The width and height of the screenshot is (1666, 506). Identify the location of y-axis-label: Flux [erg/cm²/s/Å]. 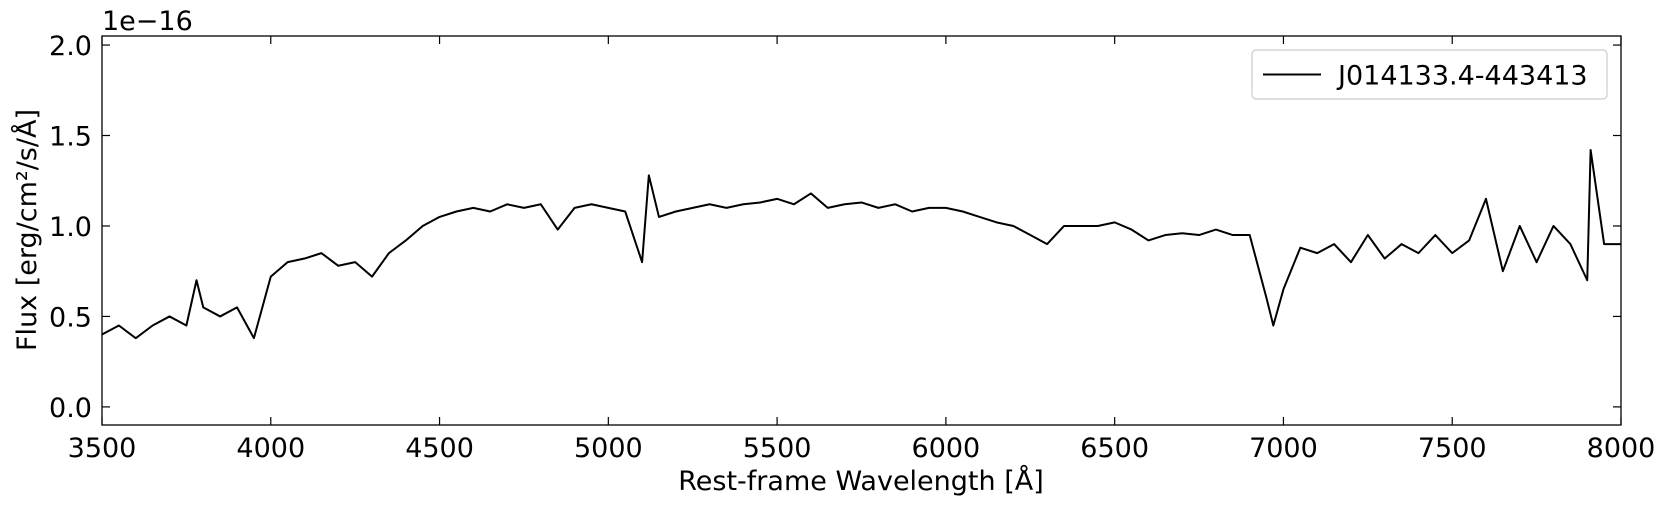
(27, 230).